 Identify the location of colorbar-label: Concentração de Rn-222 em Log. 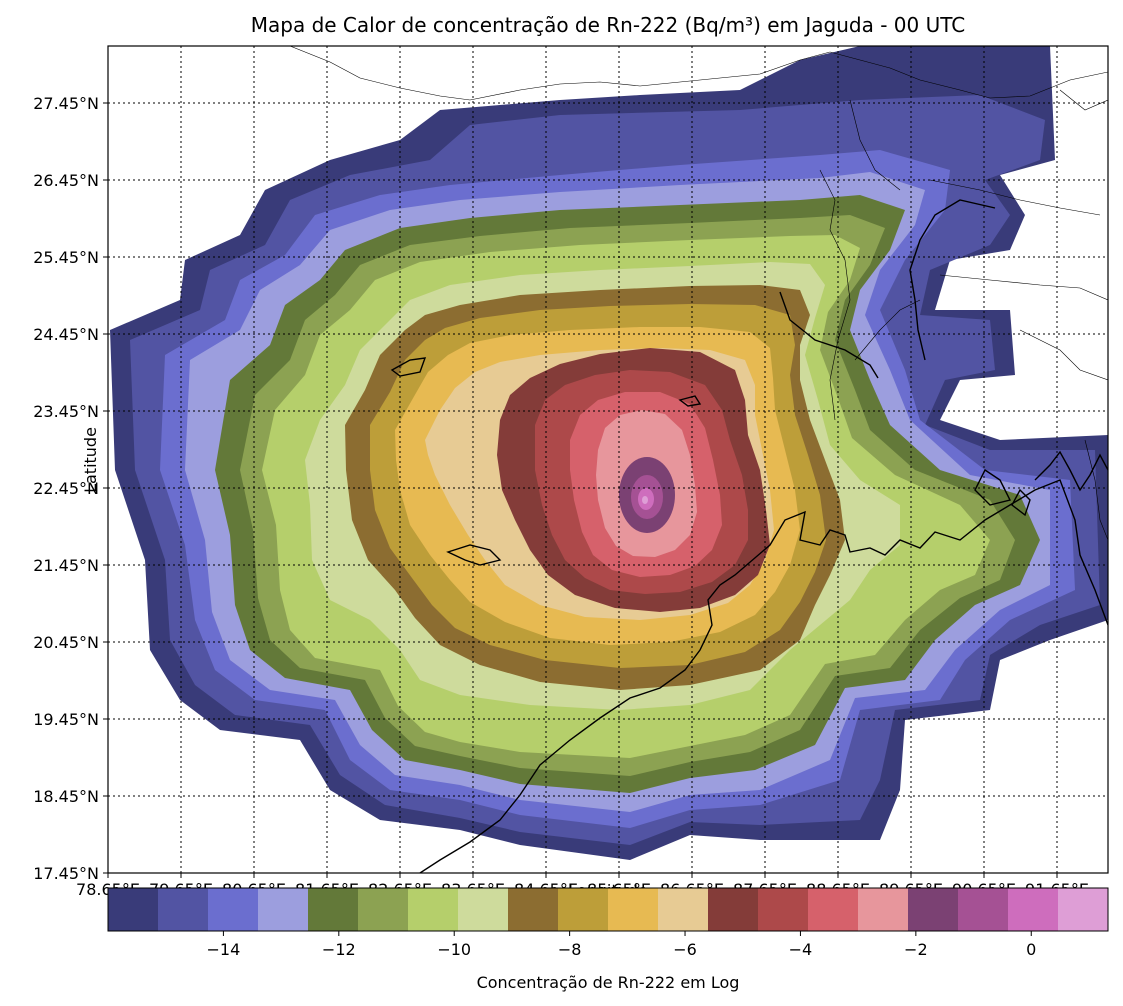
(608, 982).